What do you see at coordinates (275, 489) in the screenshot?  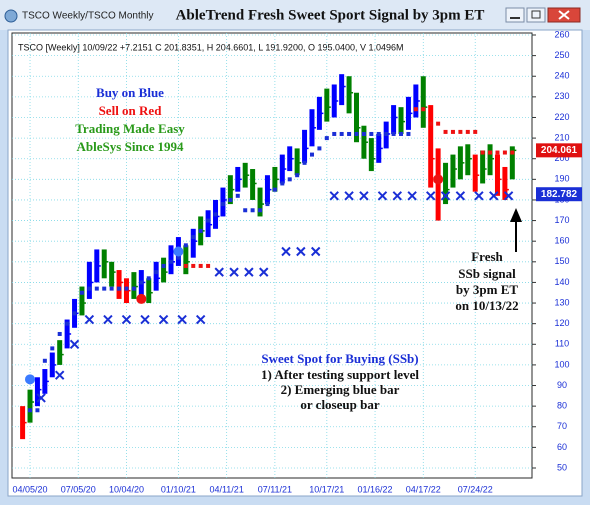 I see `x-tick-label: 07/11/21` at bounding box center [275, 489].